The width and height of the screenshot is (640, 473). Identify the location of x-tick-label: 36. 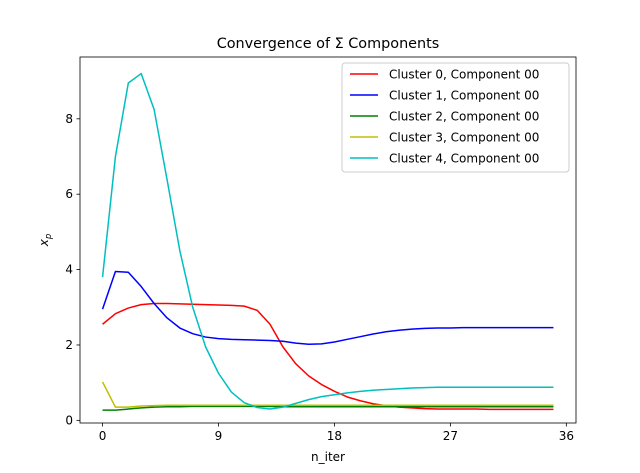
(566, 436).